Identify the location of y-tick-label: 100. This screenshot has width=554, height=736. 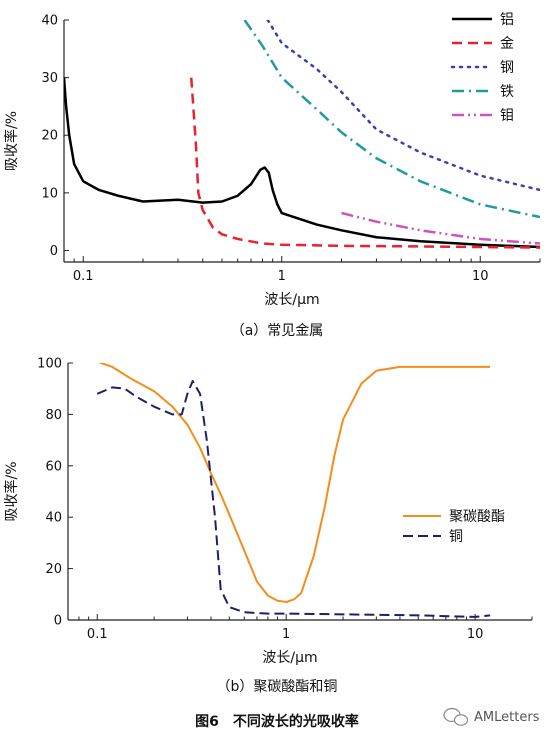
(49, 364).